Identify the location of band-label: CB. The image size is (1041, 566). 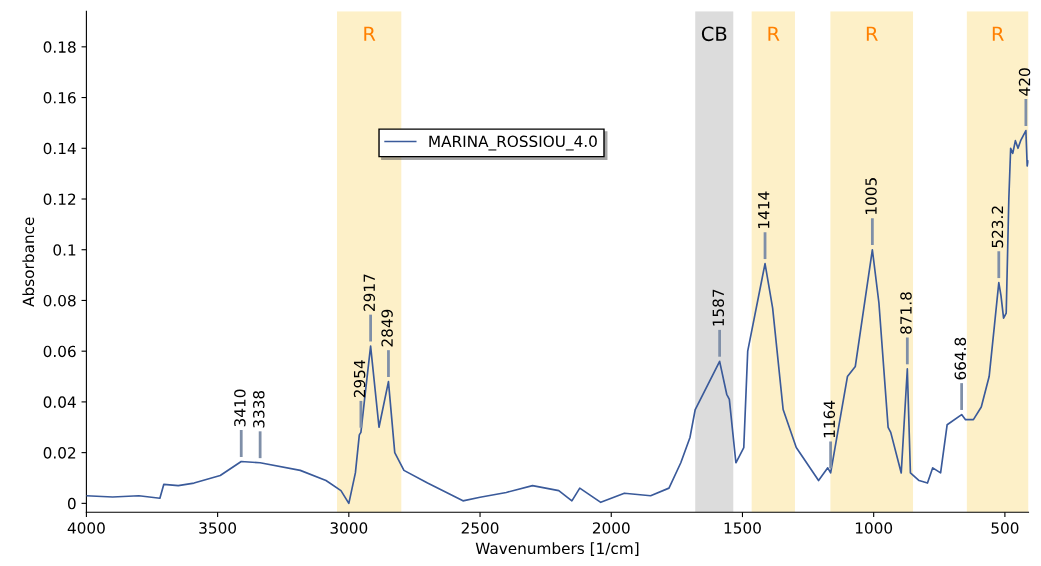
(714, 34).